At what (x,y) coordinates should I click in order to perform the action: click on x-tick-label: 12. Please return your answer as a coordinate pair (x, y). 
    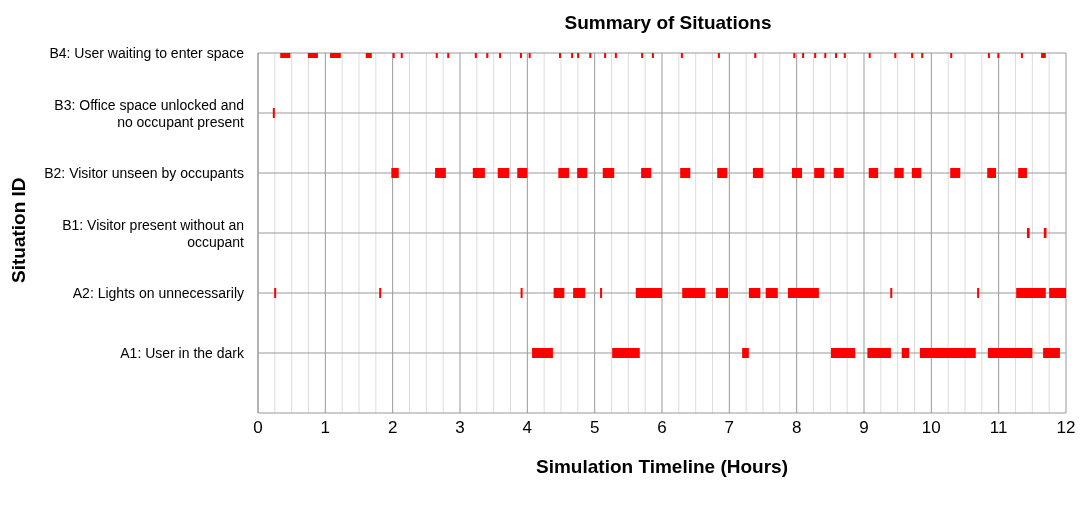
    Looking at the image, I should click on (1066, 428).